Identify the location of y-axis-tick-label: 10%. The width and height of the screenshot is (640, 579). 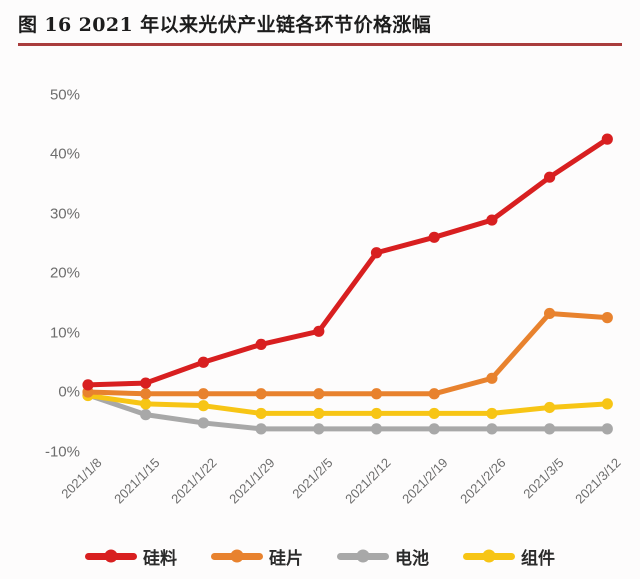
(64, 332).